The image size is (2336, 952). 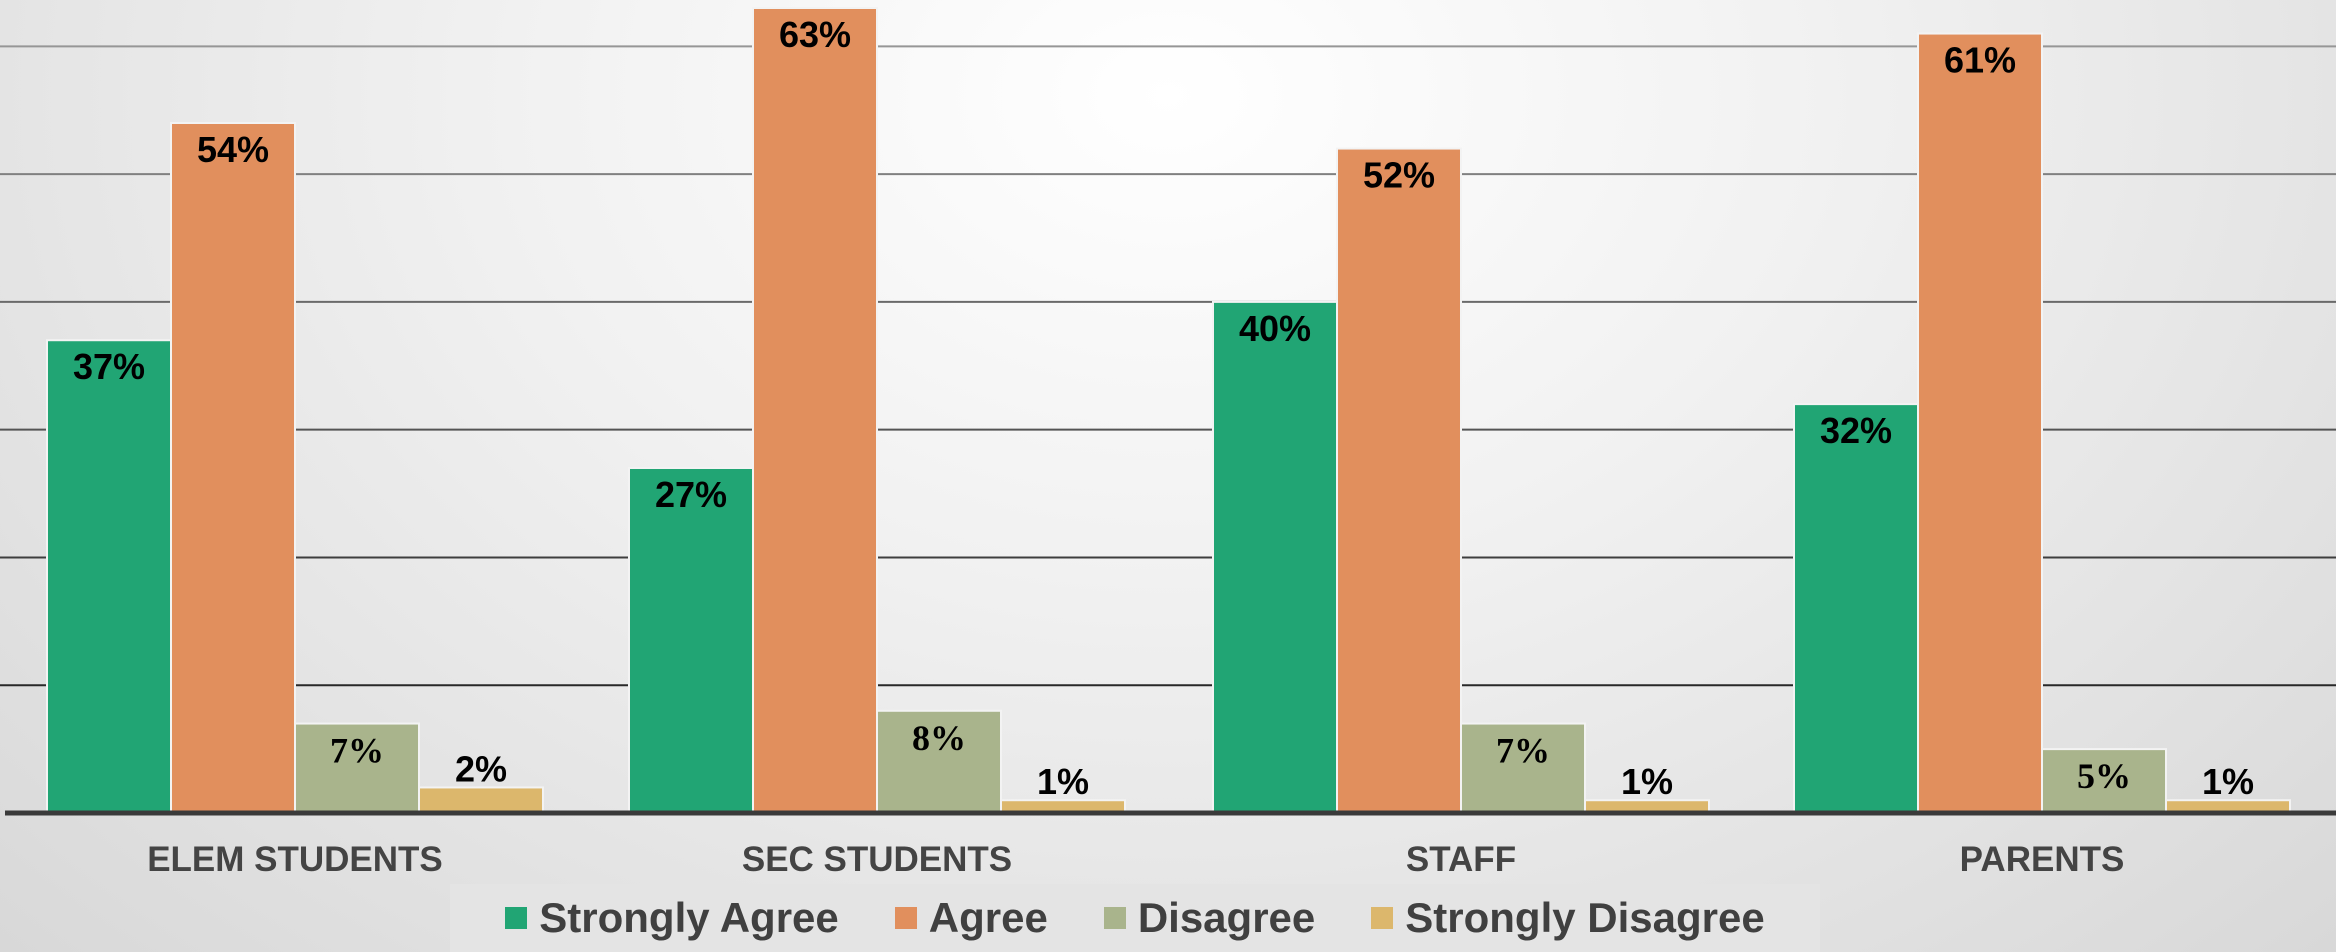 I want to click on category-label: STAFF, so click(x=1461, y=859).